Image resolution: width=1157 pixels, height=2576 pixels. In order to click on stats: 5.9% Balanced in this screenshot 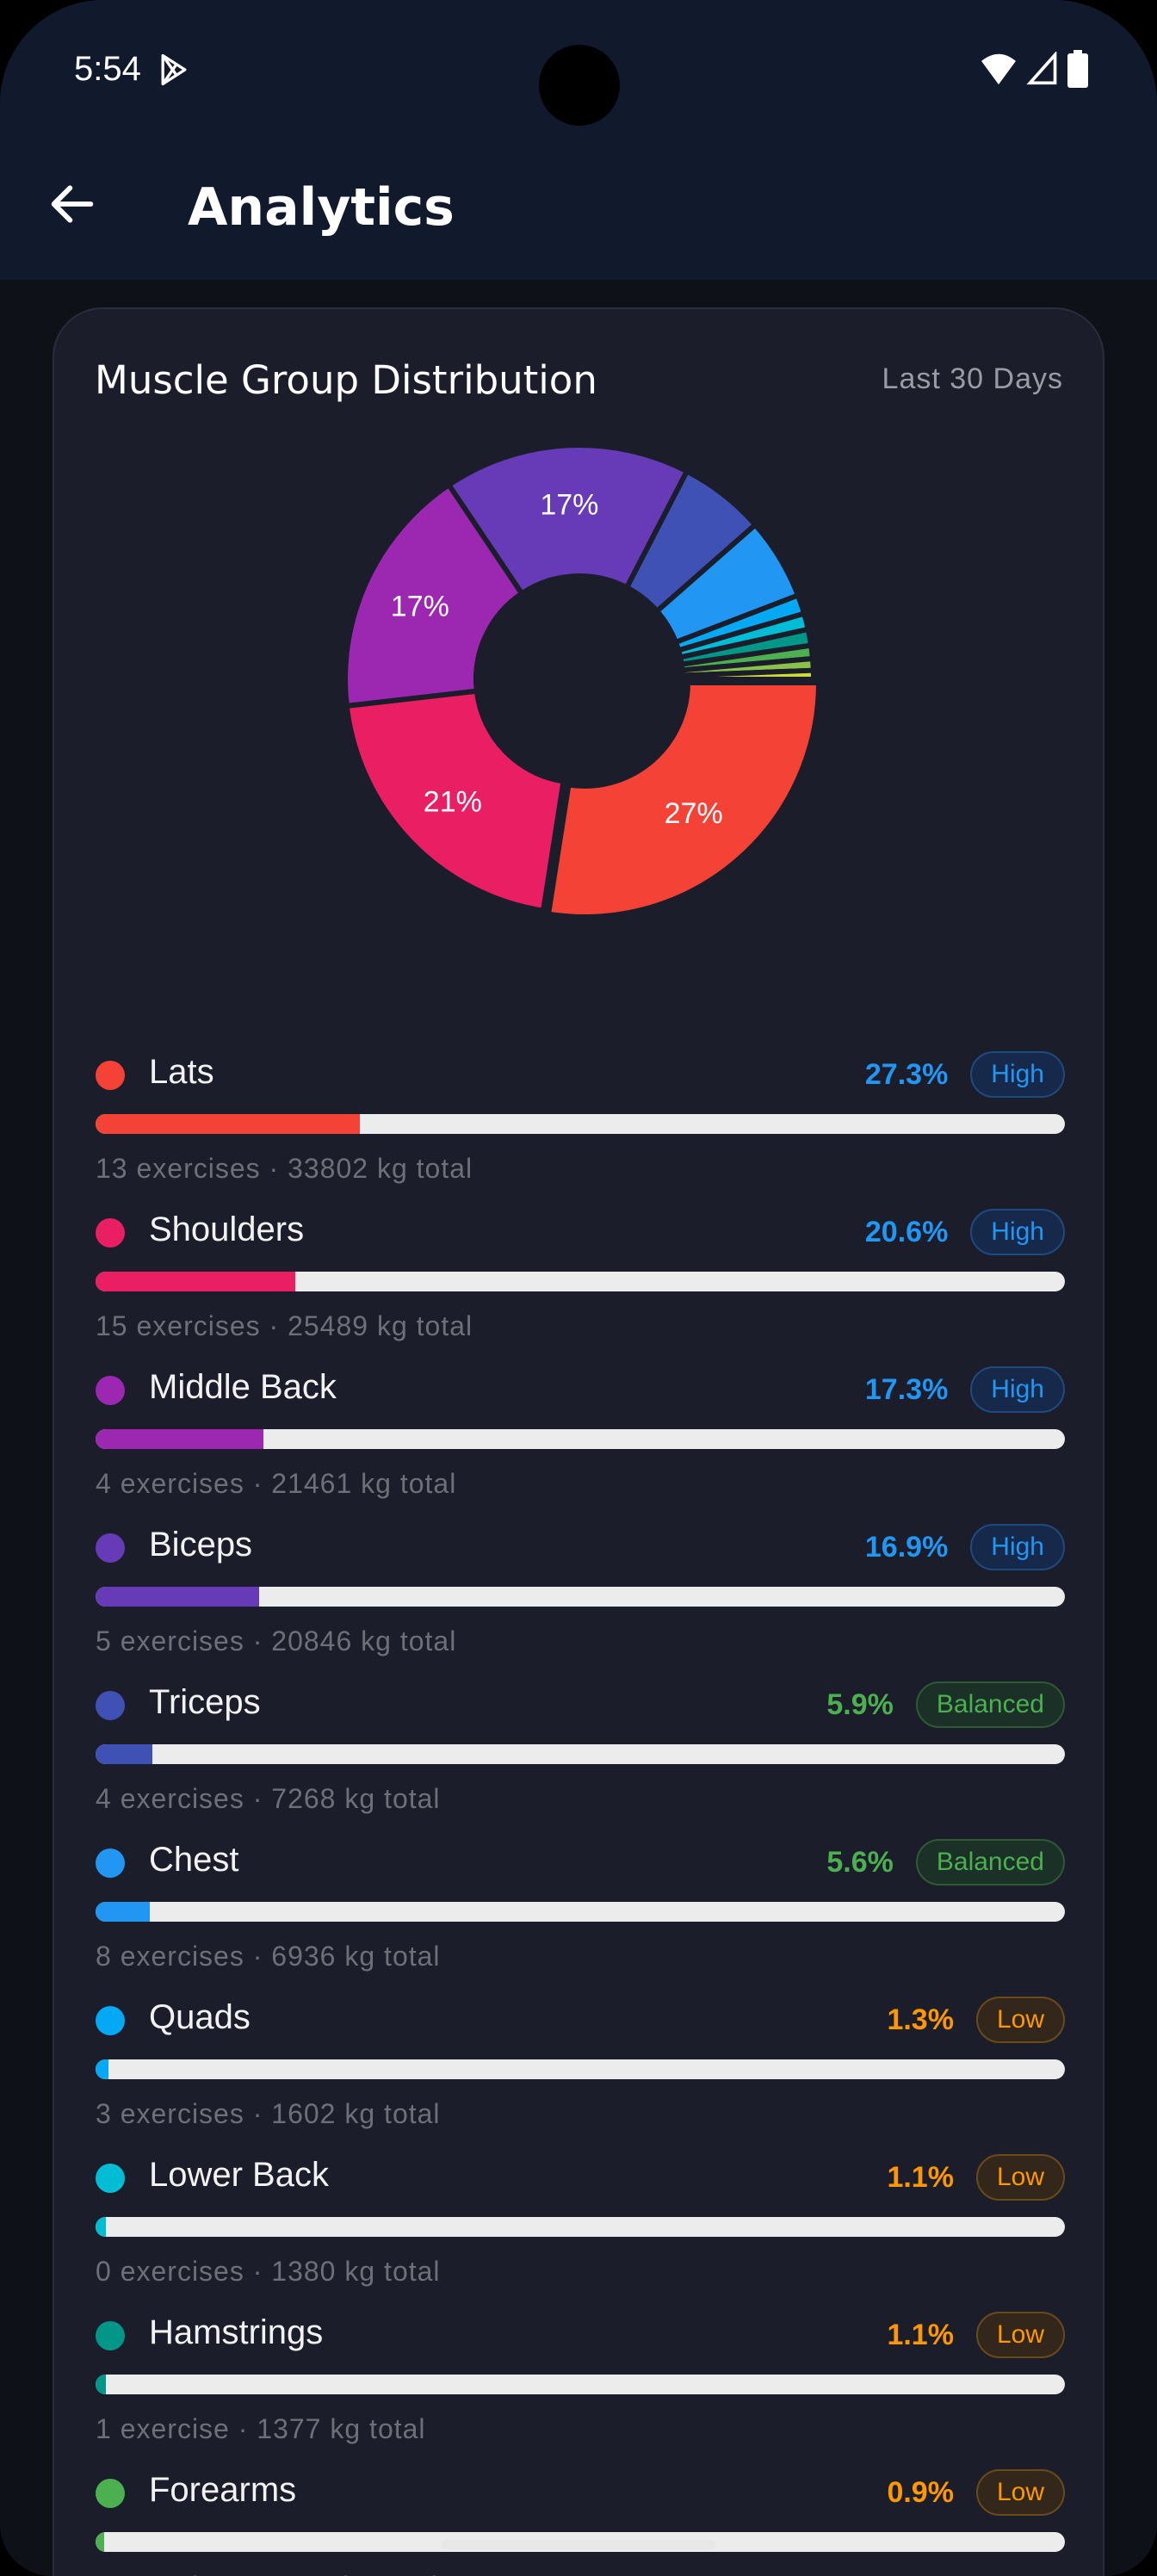, I will do `click(946, 1704)`.